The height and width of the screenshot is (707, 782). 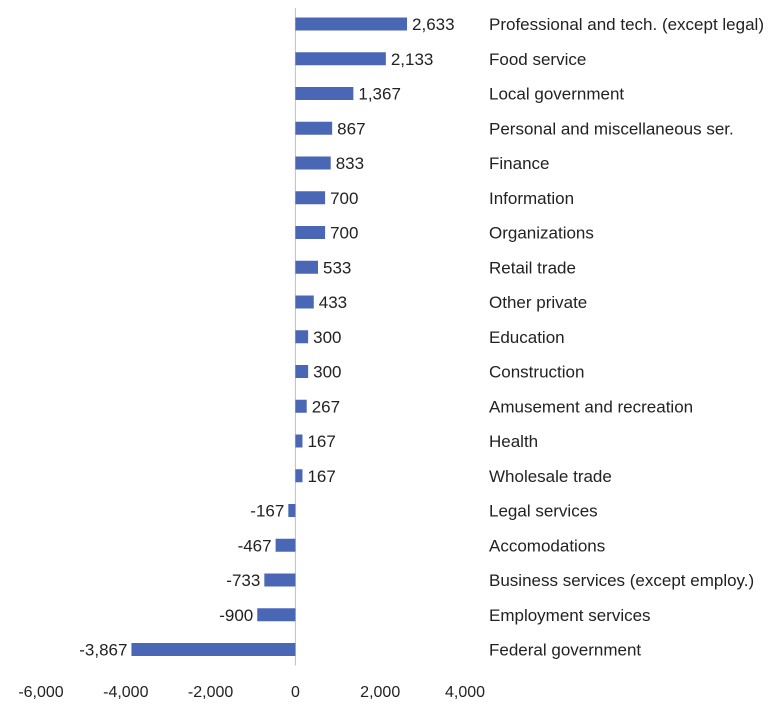 I want to click on category-label: Organizations, so click(x=541, y=233).